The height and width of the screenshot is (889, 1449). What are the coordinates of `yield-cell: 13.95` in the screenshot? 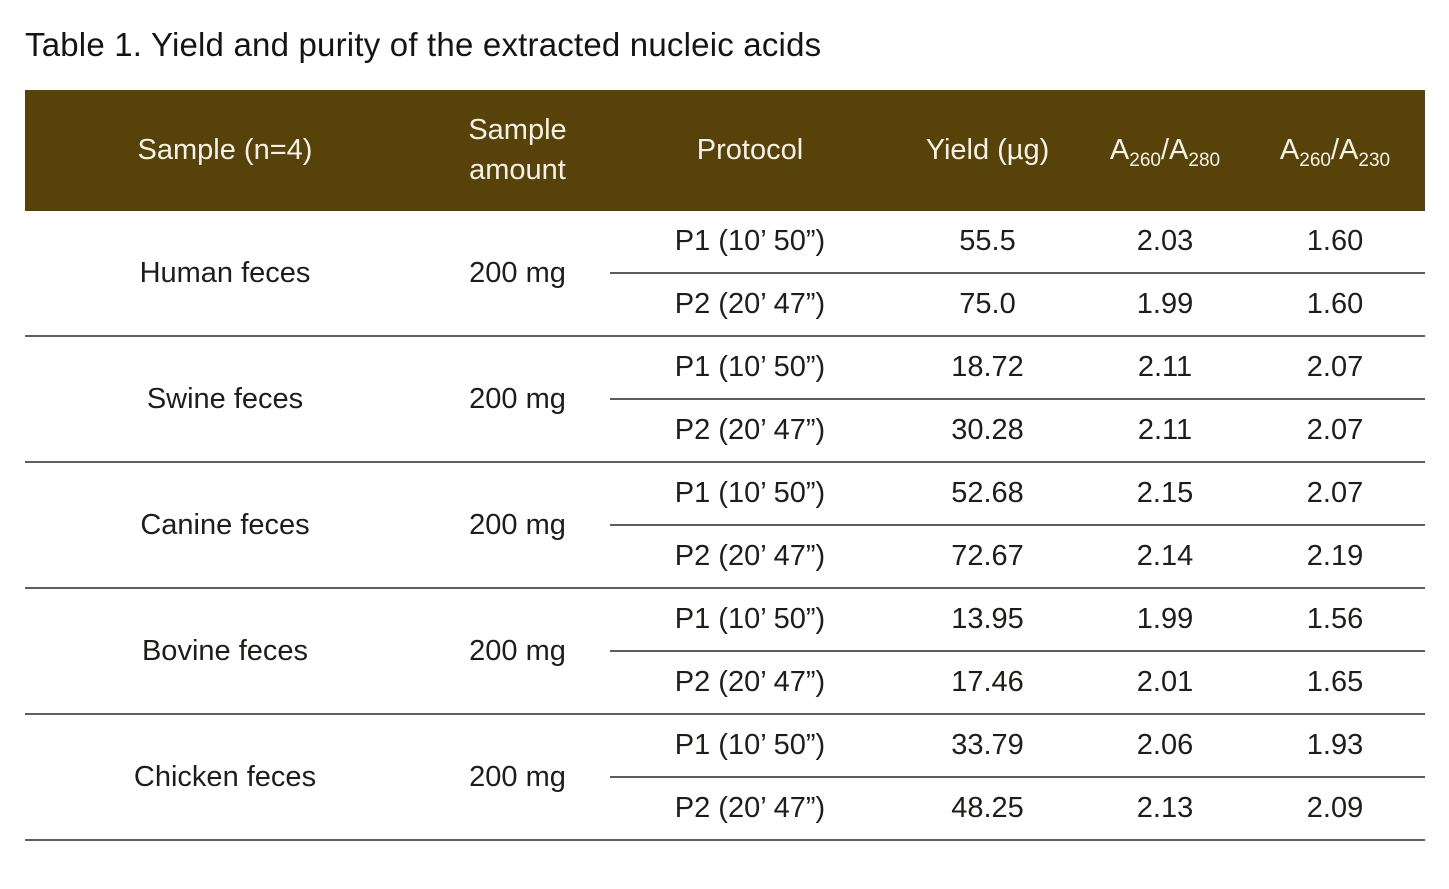 It's located at (987, 619).